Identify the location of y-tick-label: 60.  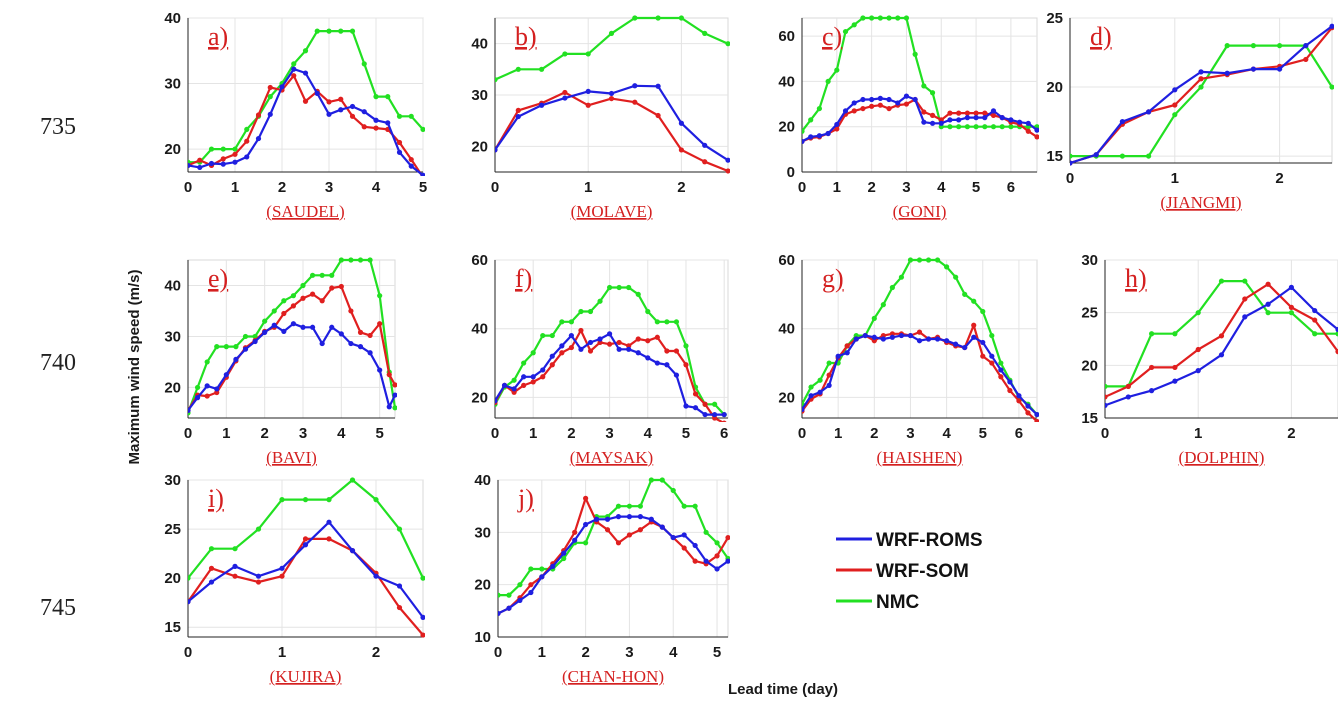
(479, 260).